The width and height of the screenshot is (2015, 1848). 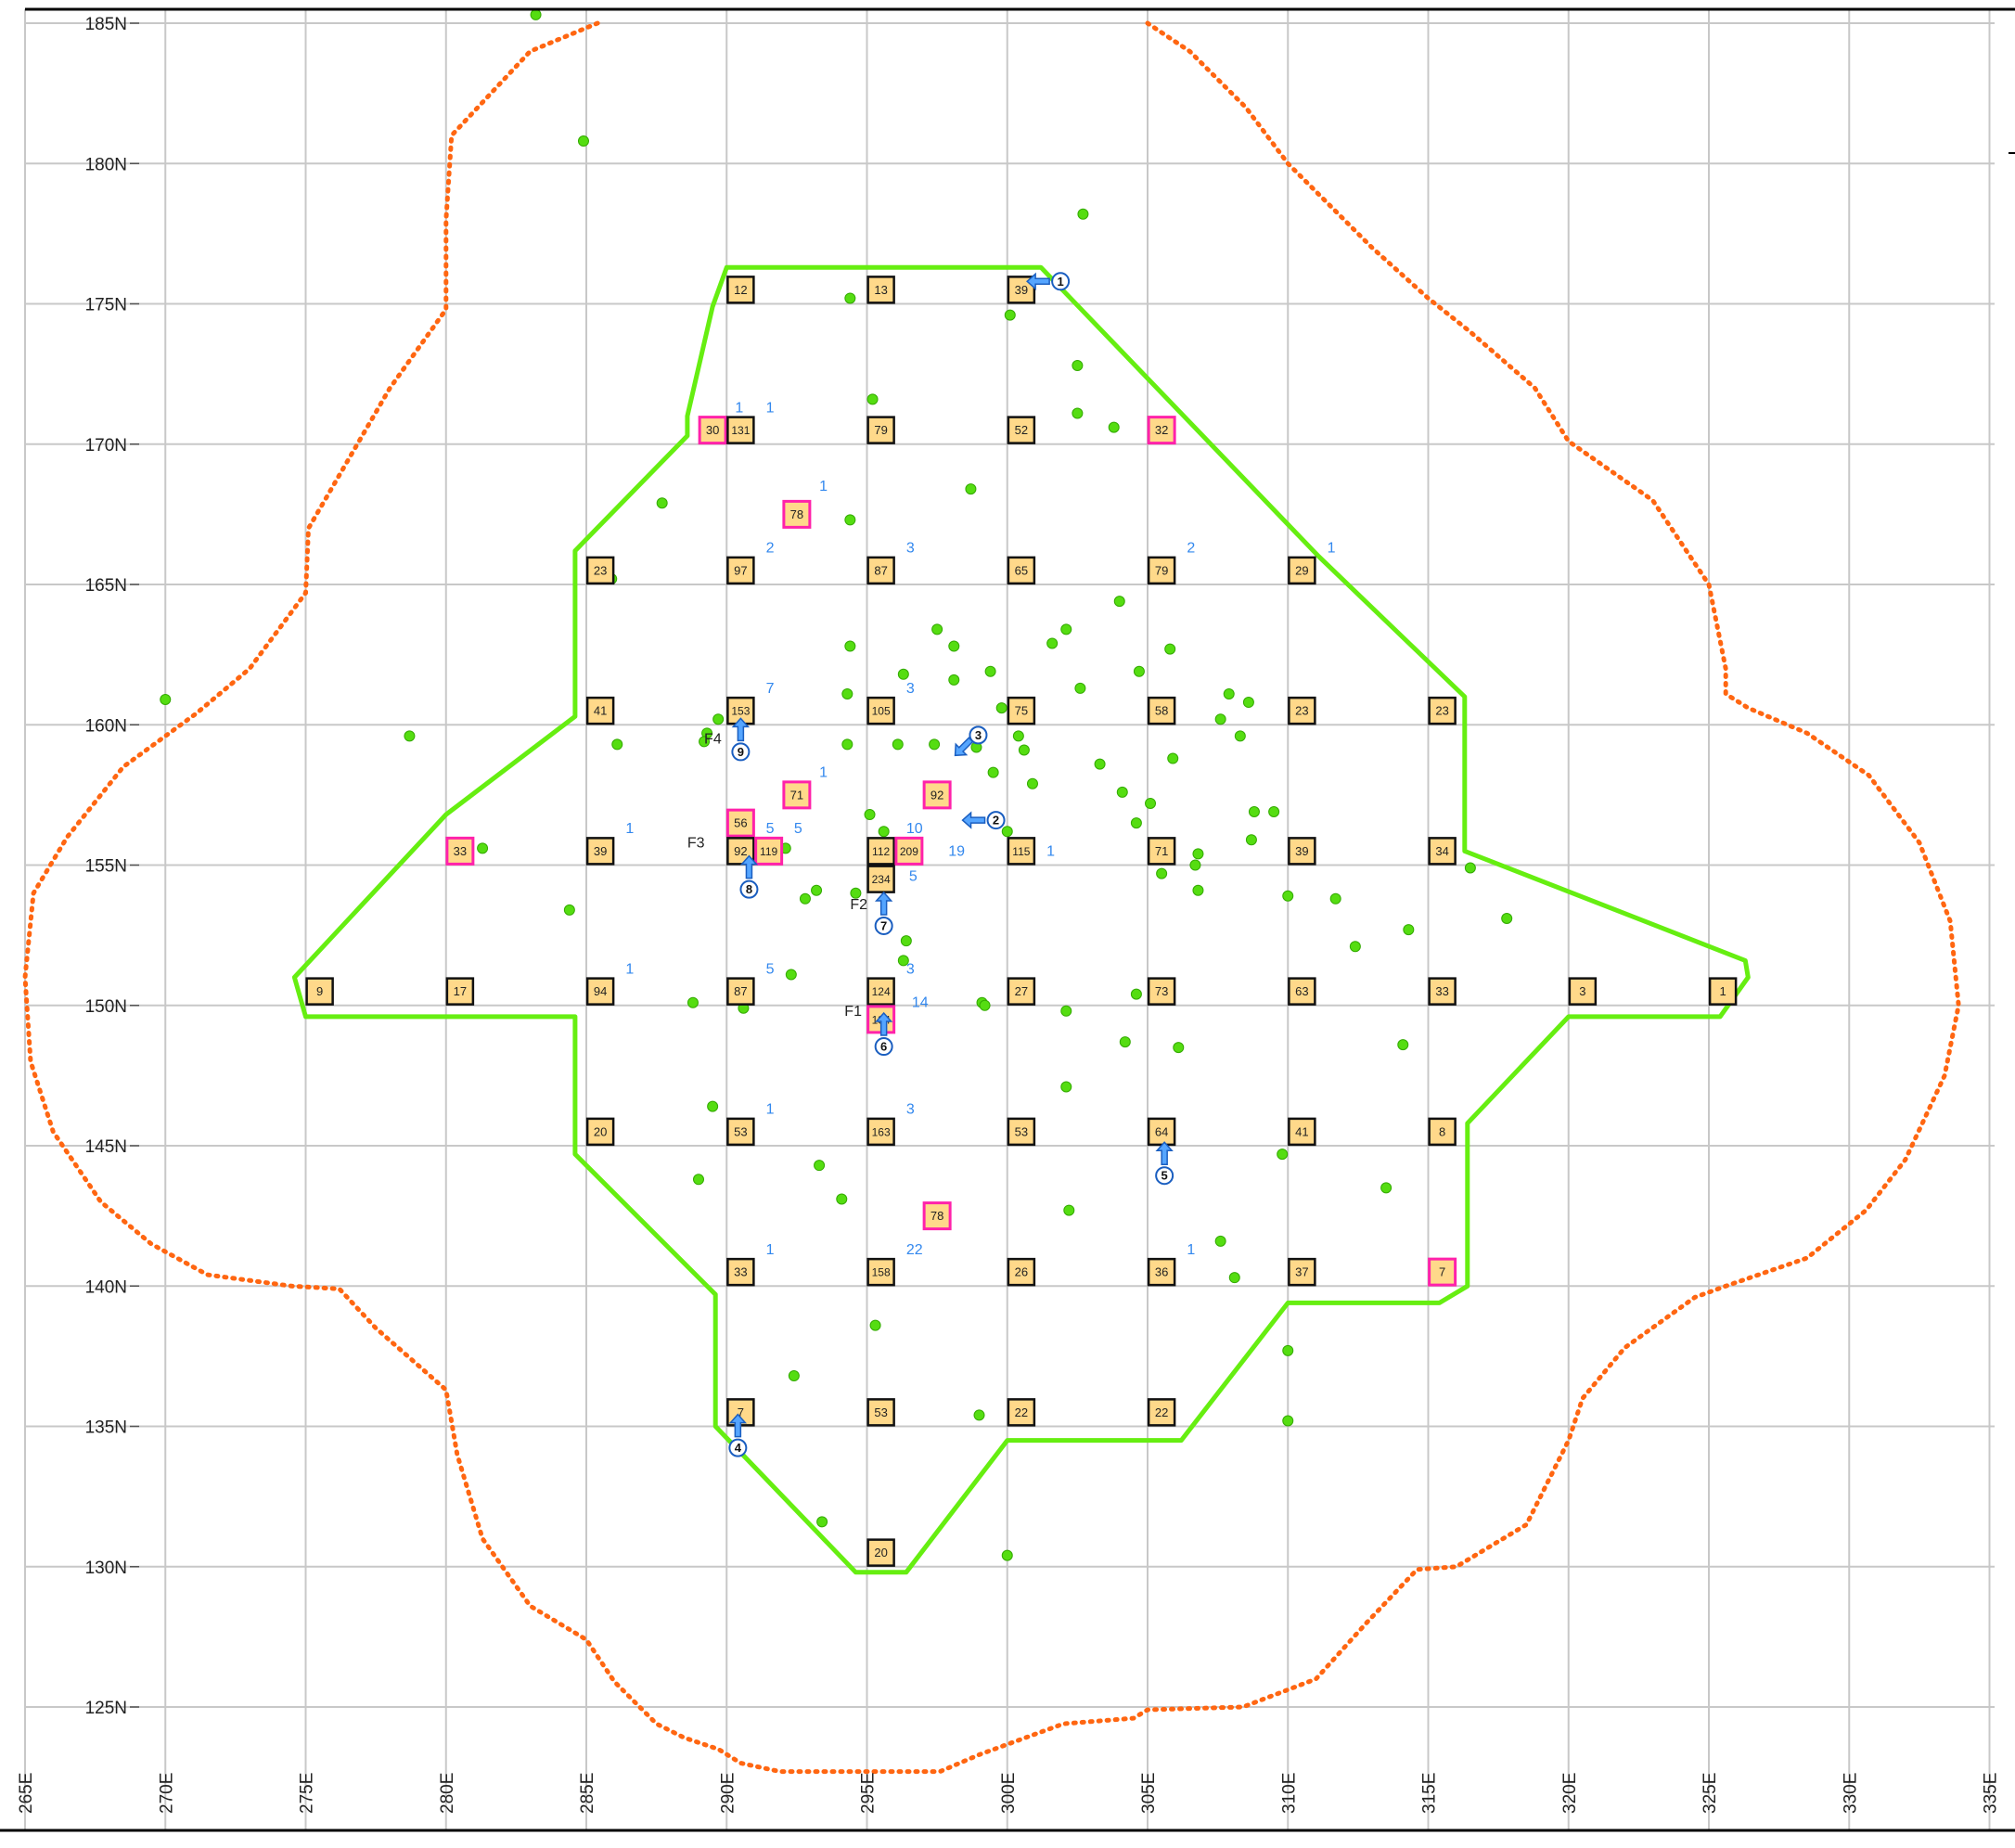 I want to click on direction-arrow: 1, so click(x=1048, y=281).